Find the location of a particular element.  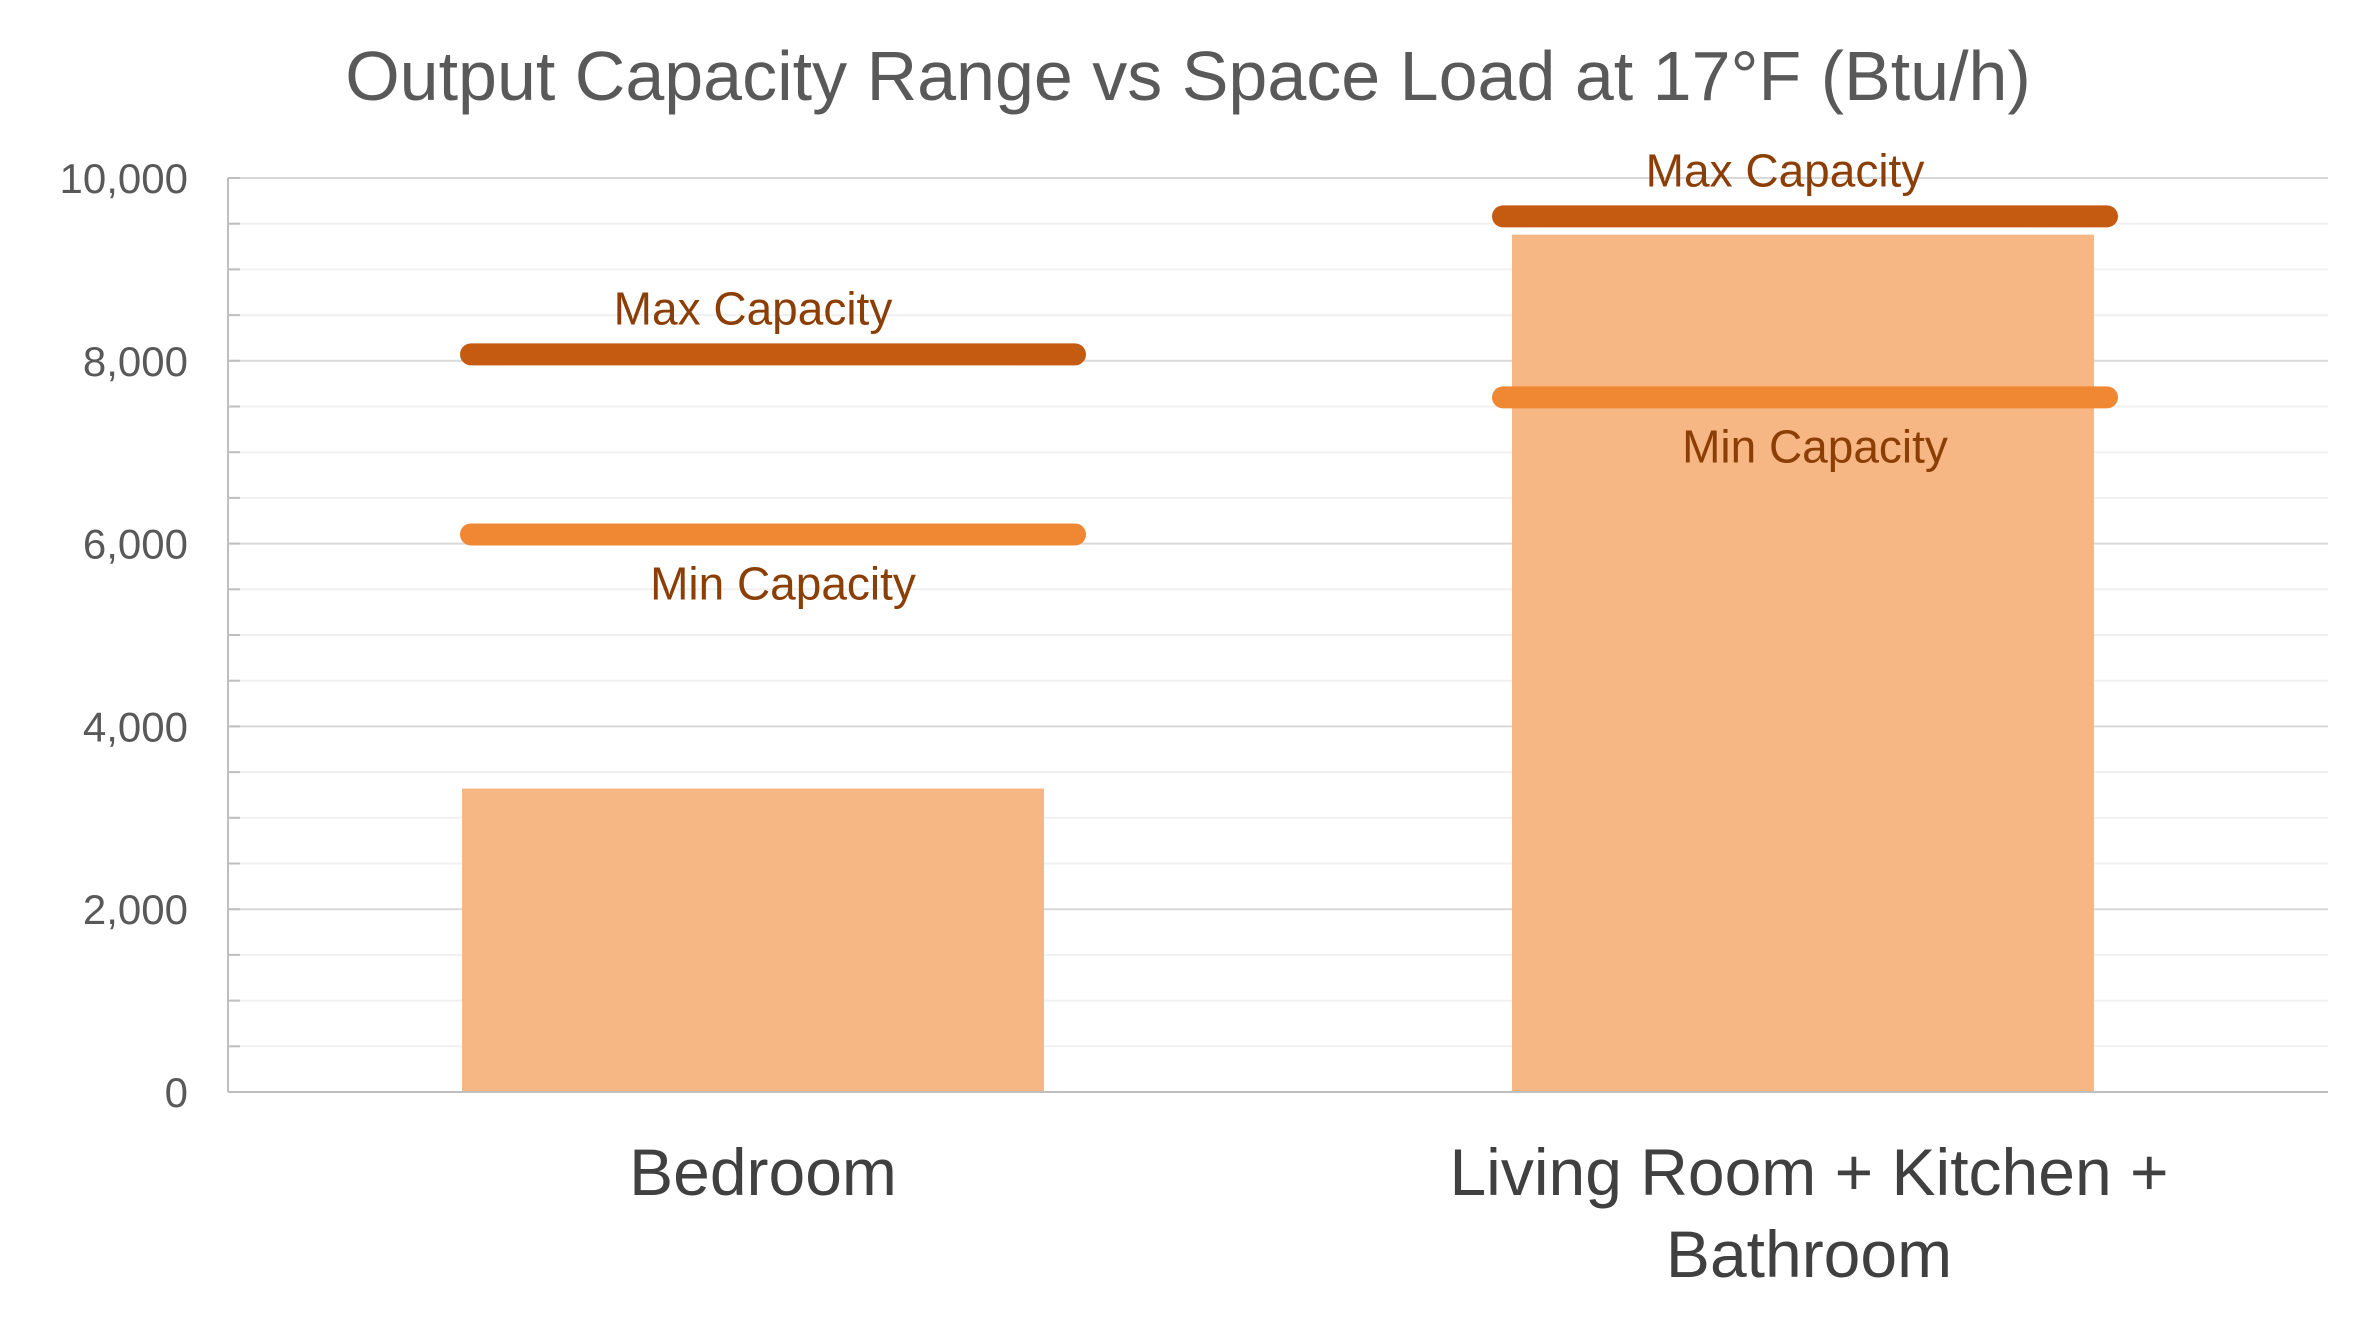

y-tick-label: 6,000 is located at coordinates (135, 544).